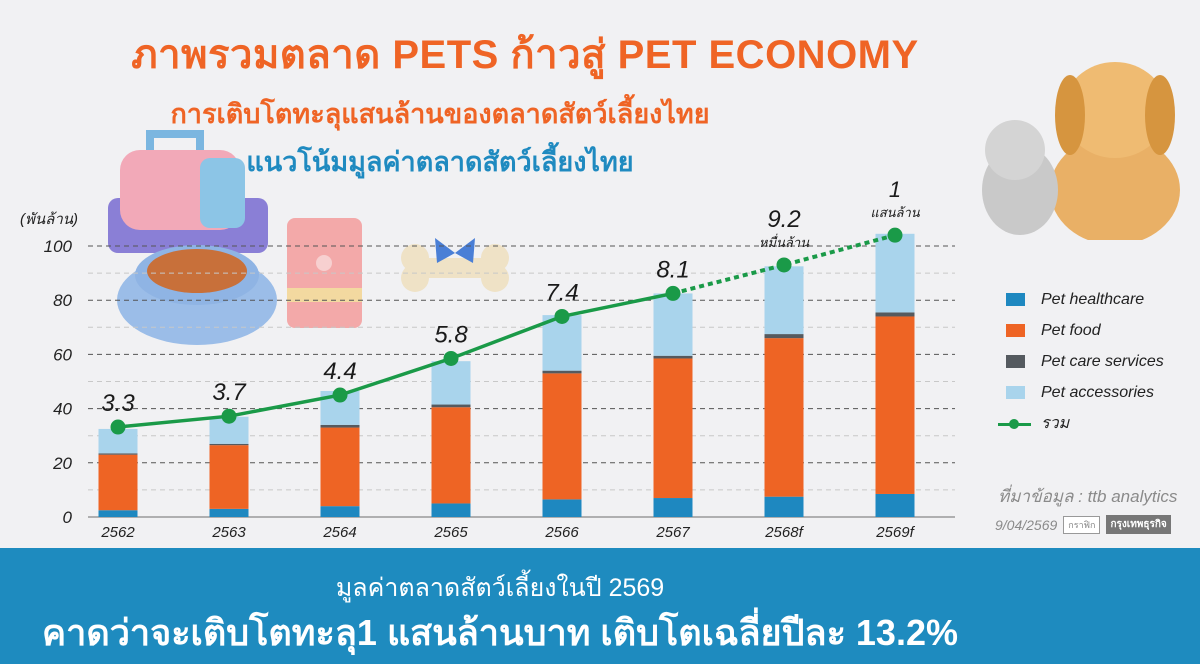 This screenshot has width=1200, height=664. I want to click on legend-label: Pet care services, so click(1102, 361).